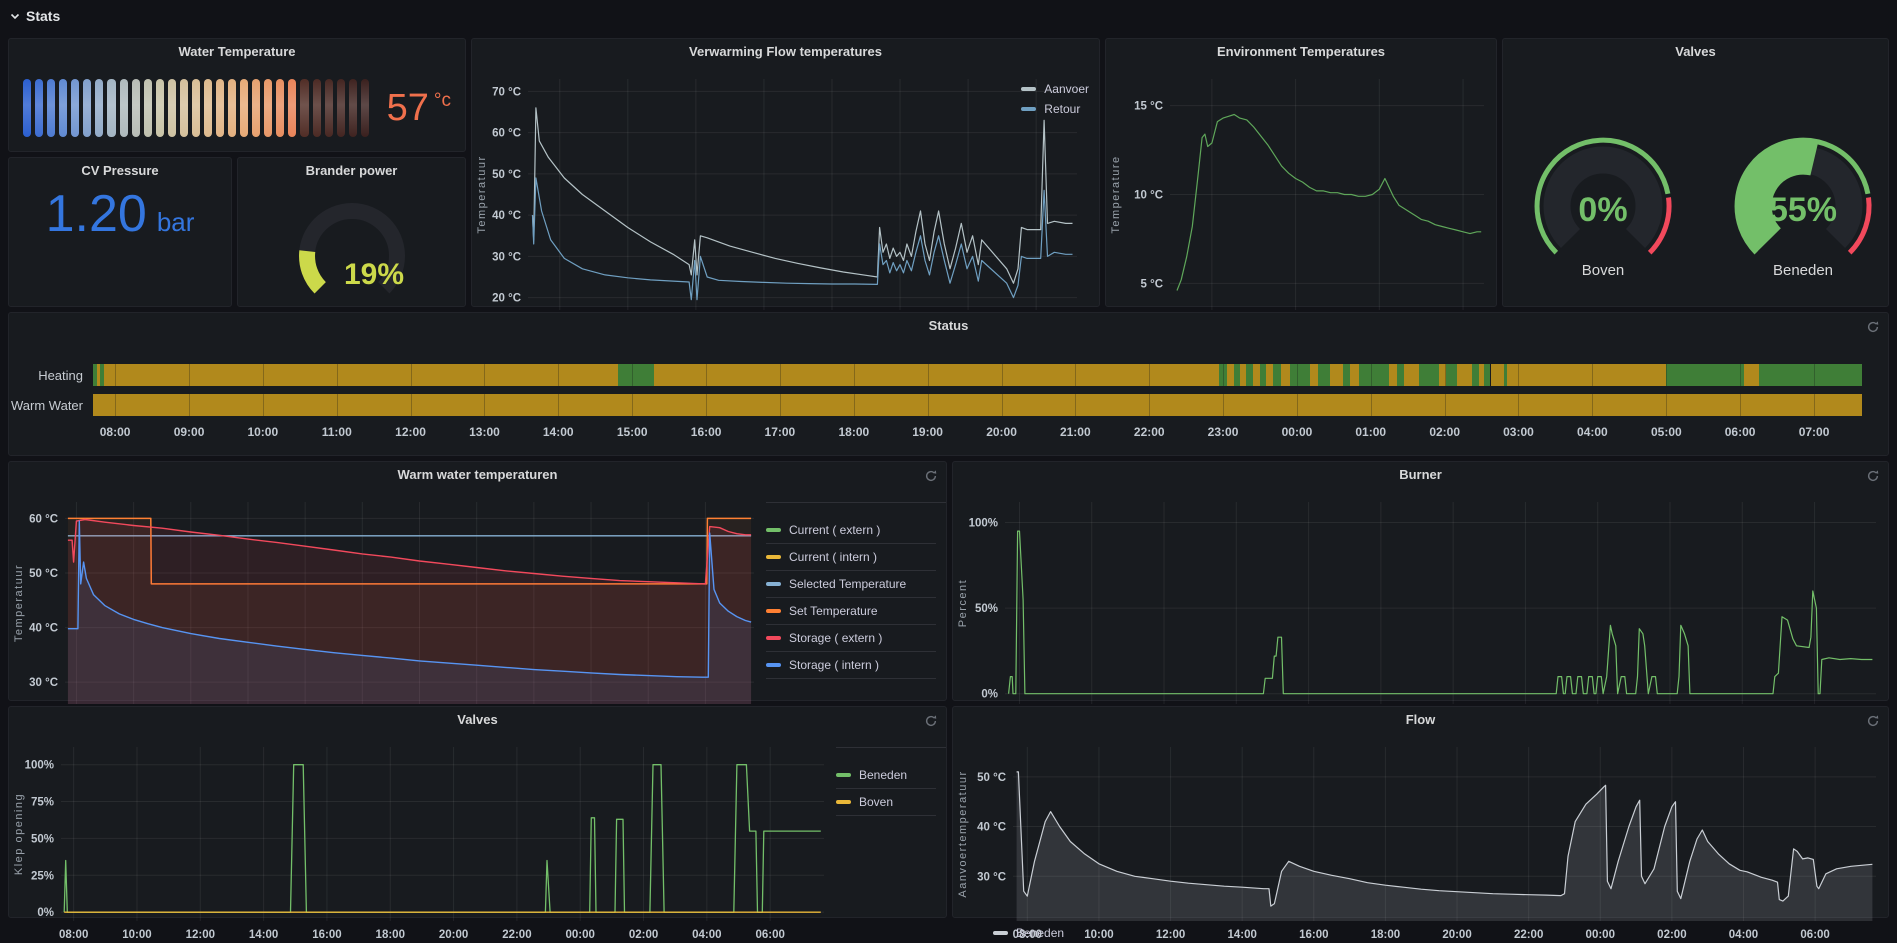  Describe the element at coordinates (42, 876) in the screenshot. I see `svg-text: 25%` at that location.